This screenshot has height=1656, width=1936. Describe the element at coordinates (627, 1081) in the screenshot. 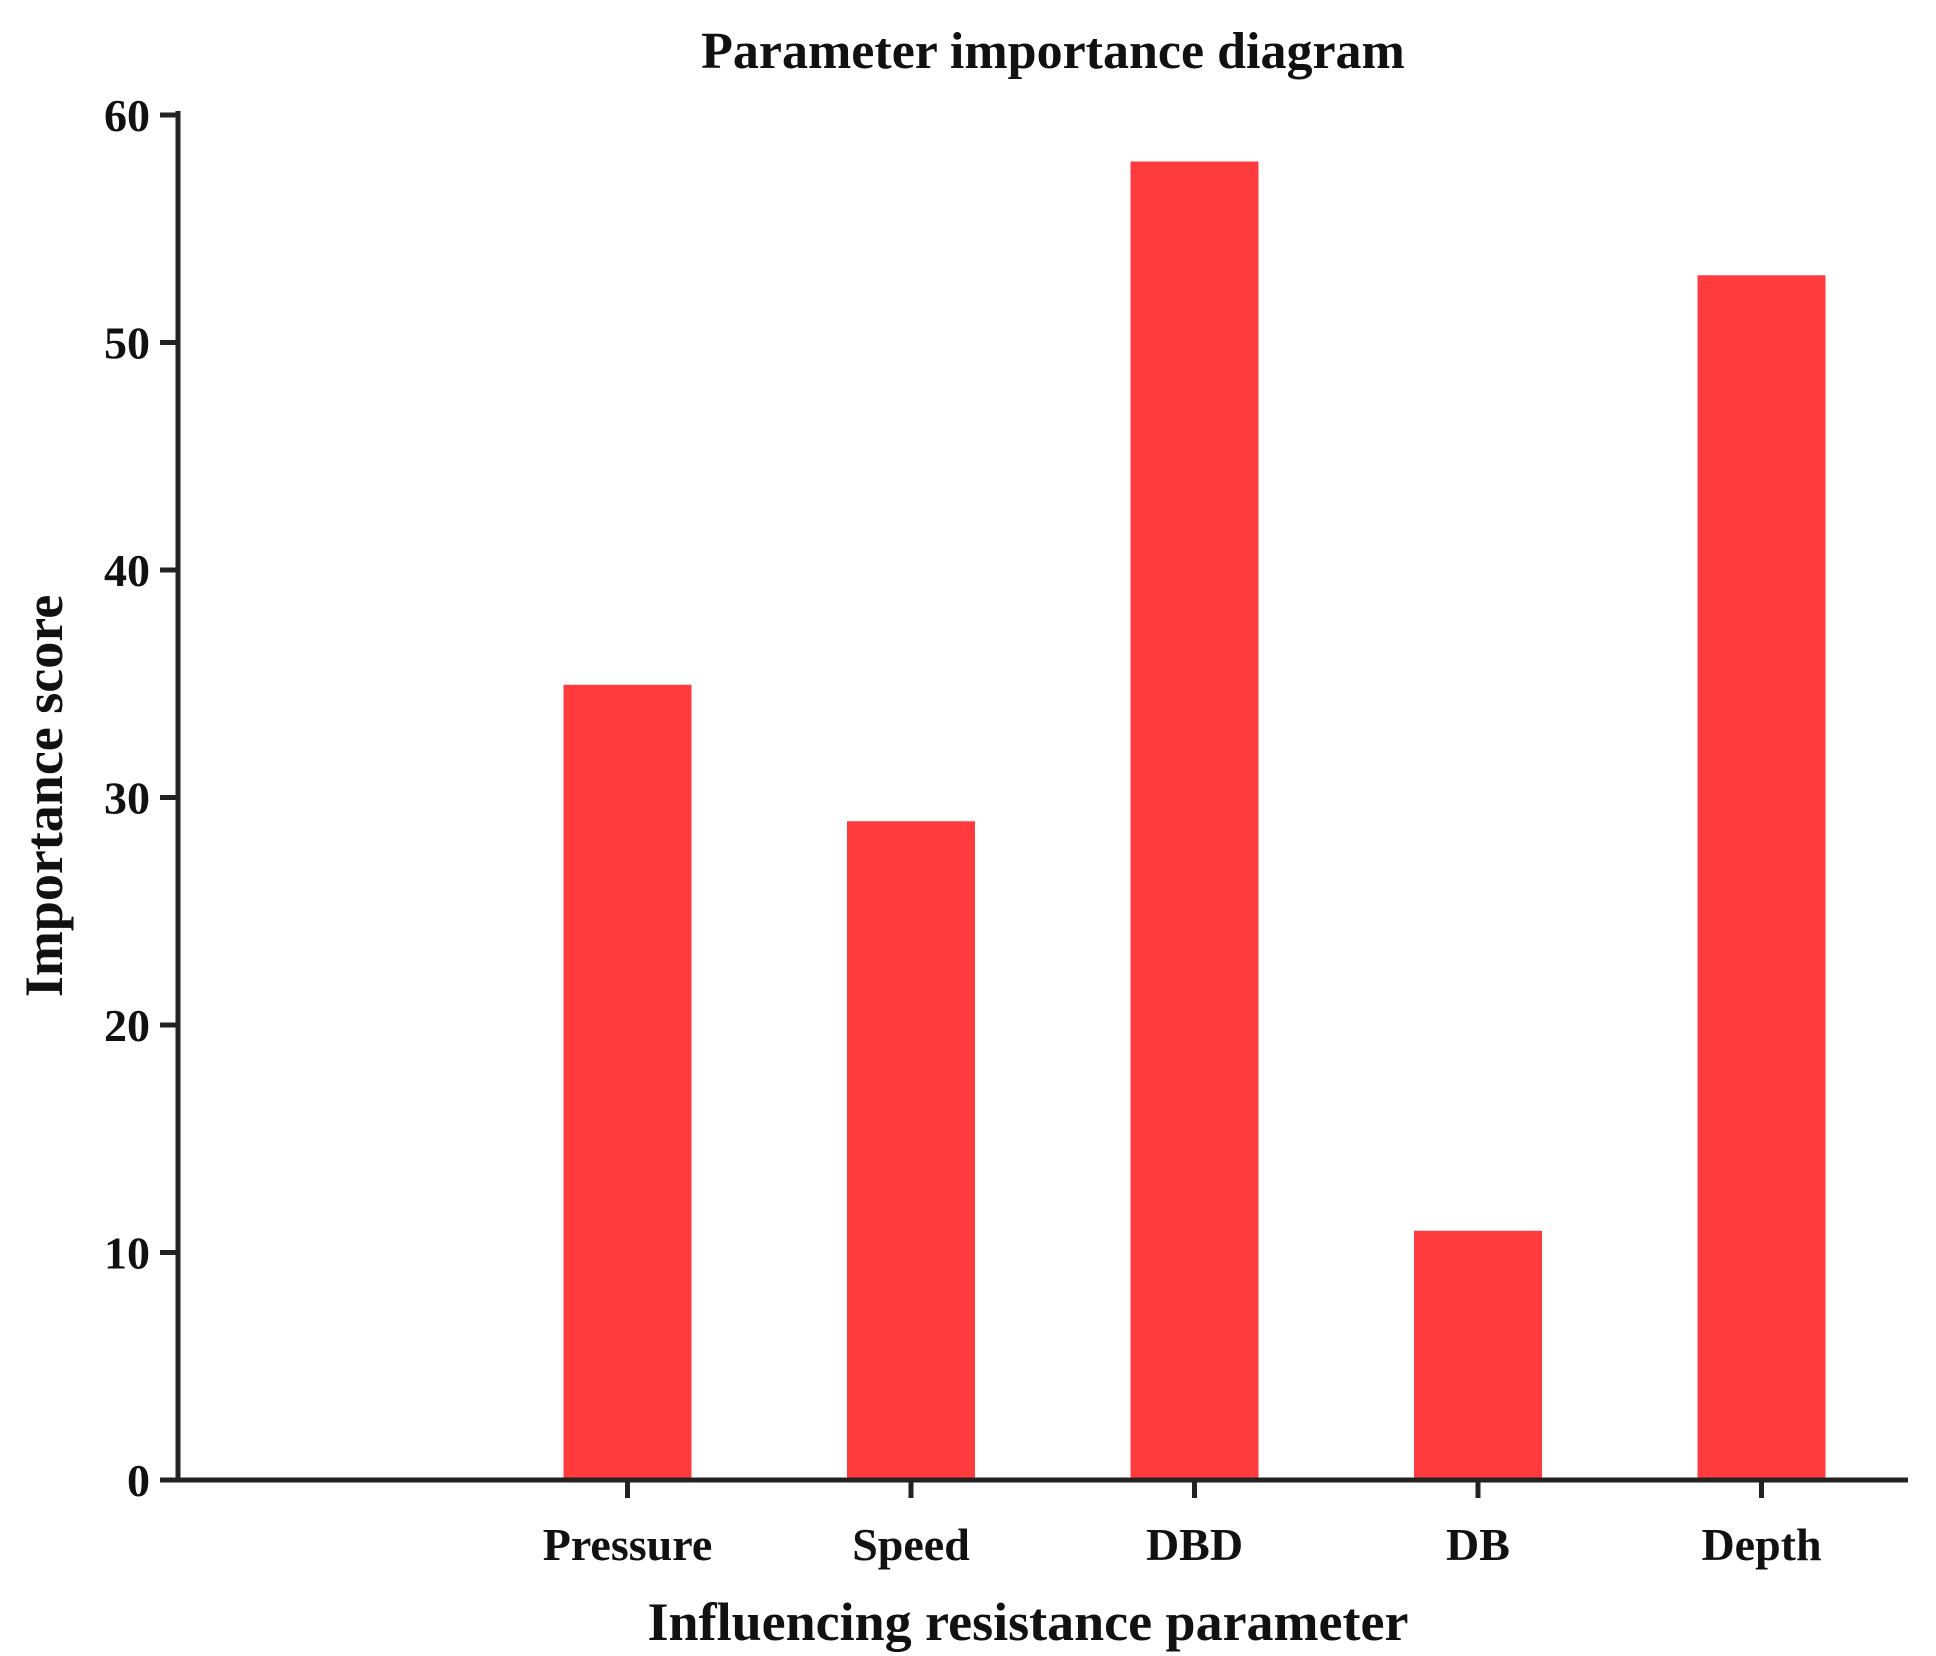

I see `bar-pressure` at that location.